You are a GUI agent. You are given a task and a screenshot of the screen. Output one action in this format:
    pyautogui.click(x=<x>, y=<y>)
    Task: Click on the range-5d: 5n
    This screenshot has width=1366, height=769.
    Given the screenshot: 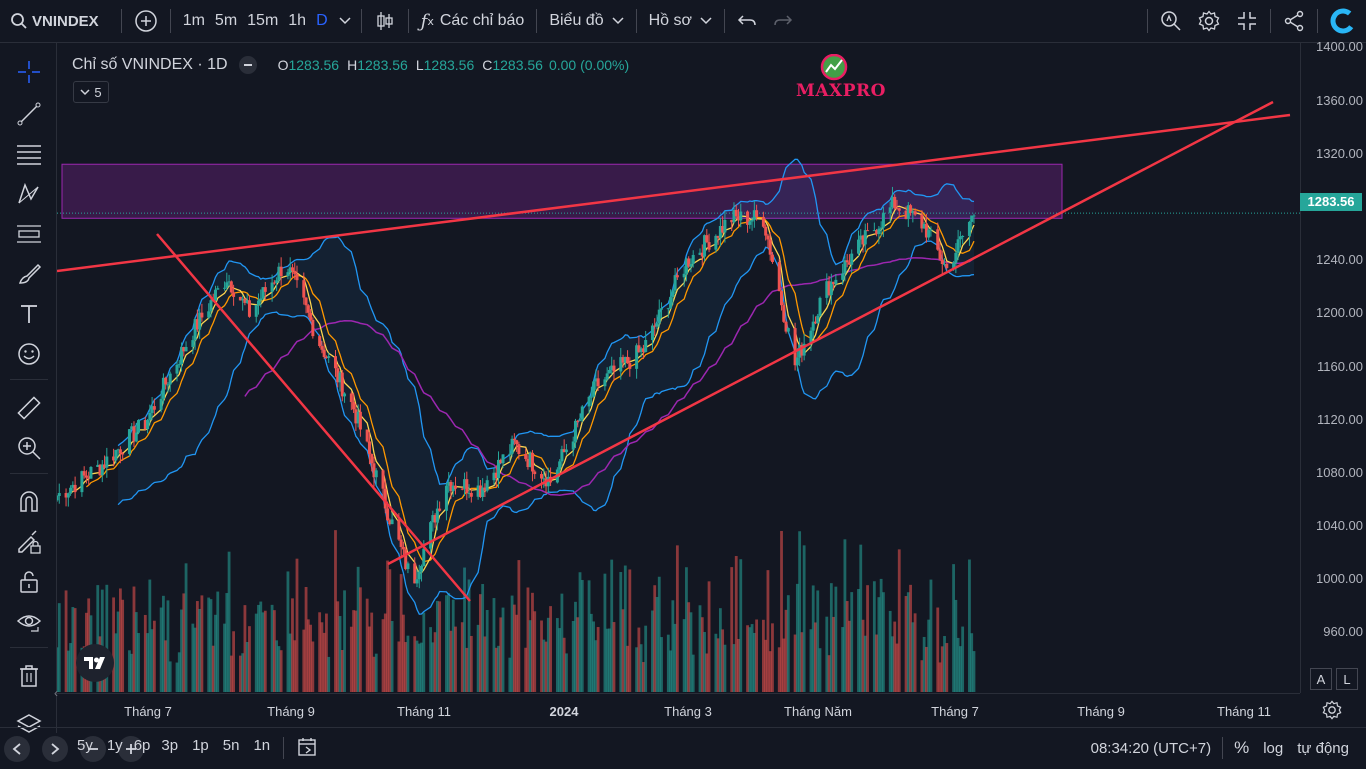 What is the action you would take?
    pyautogui.click(x=231, y=745)
    